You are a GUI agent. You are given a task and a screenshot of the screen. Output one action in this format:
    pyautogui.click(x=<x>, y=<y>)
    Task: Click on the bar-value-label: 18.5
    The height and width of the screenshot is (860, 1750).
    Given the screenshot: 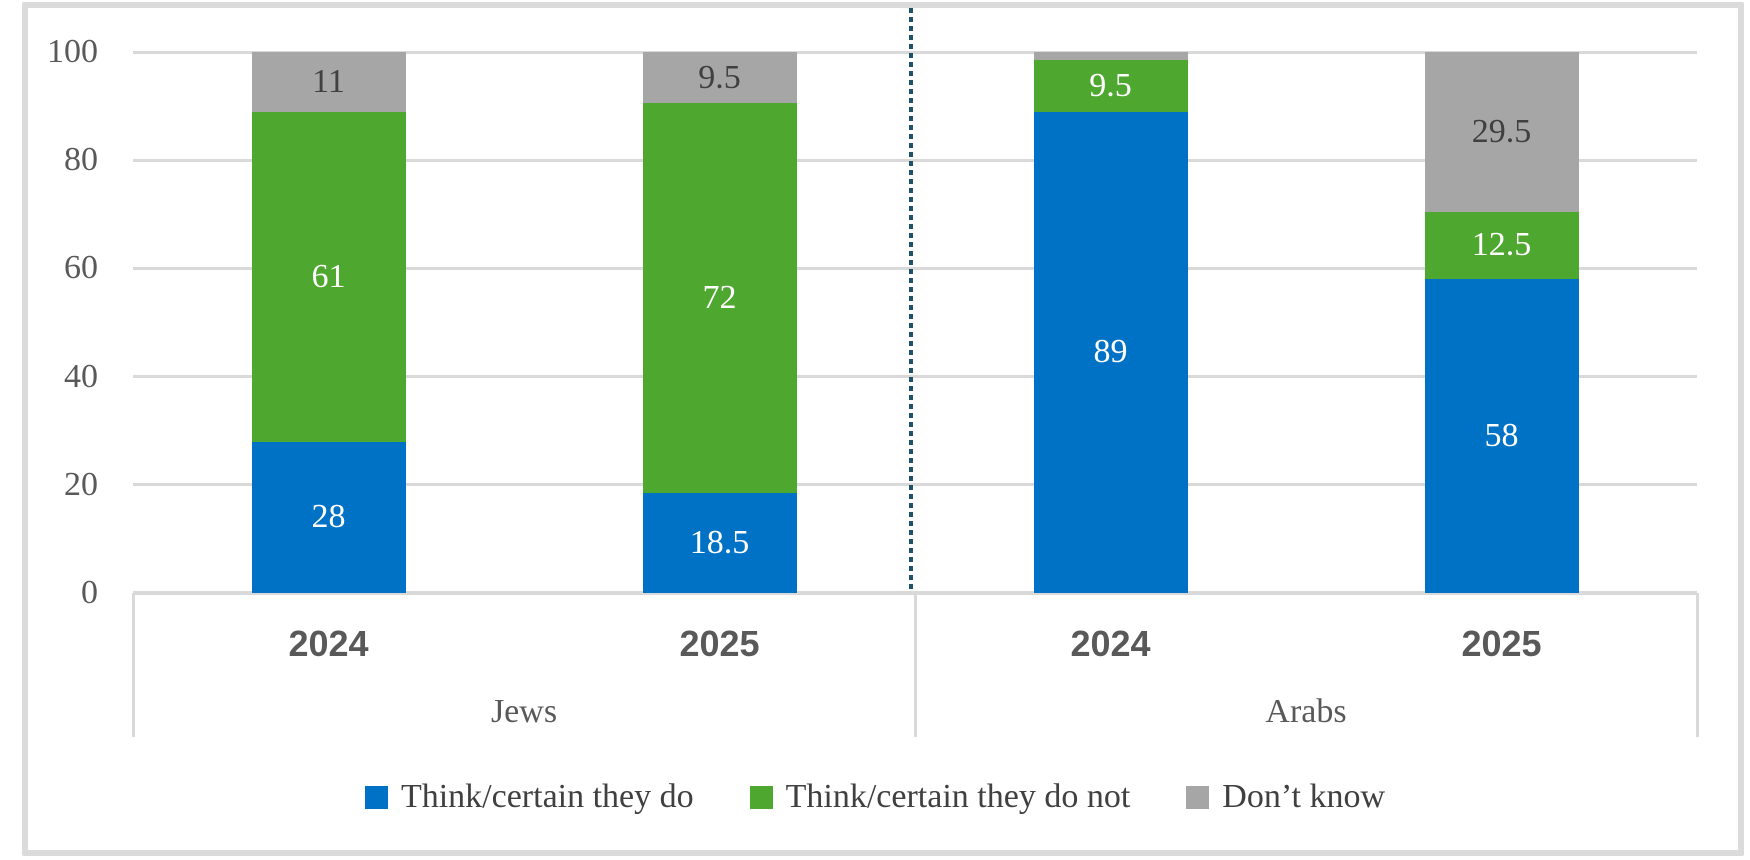 What is the action you would take?
    pyautogui.click(x=719, y=542)
    